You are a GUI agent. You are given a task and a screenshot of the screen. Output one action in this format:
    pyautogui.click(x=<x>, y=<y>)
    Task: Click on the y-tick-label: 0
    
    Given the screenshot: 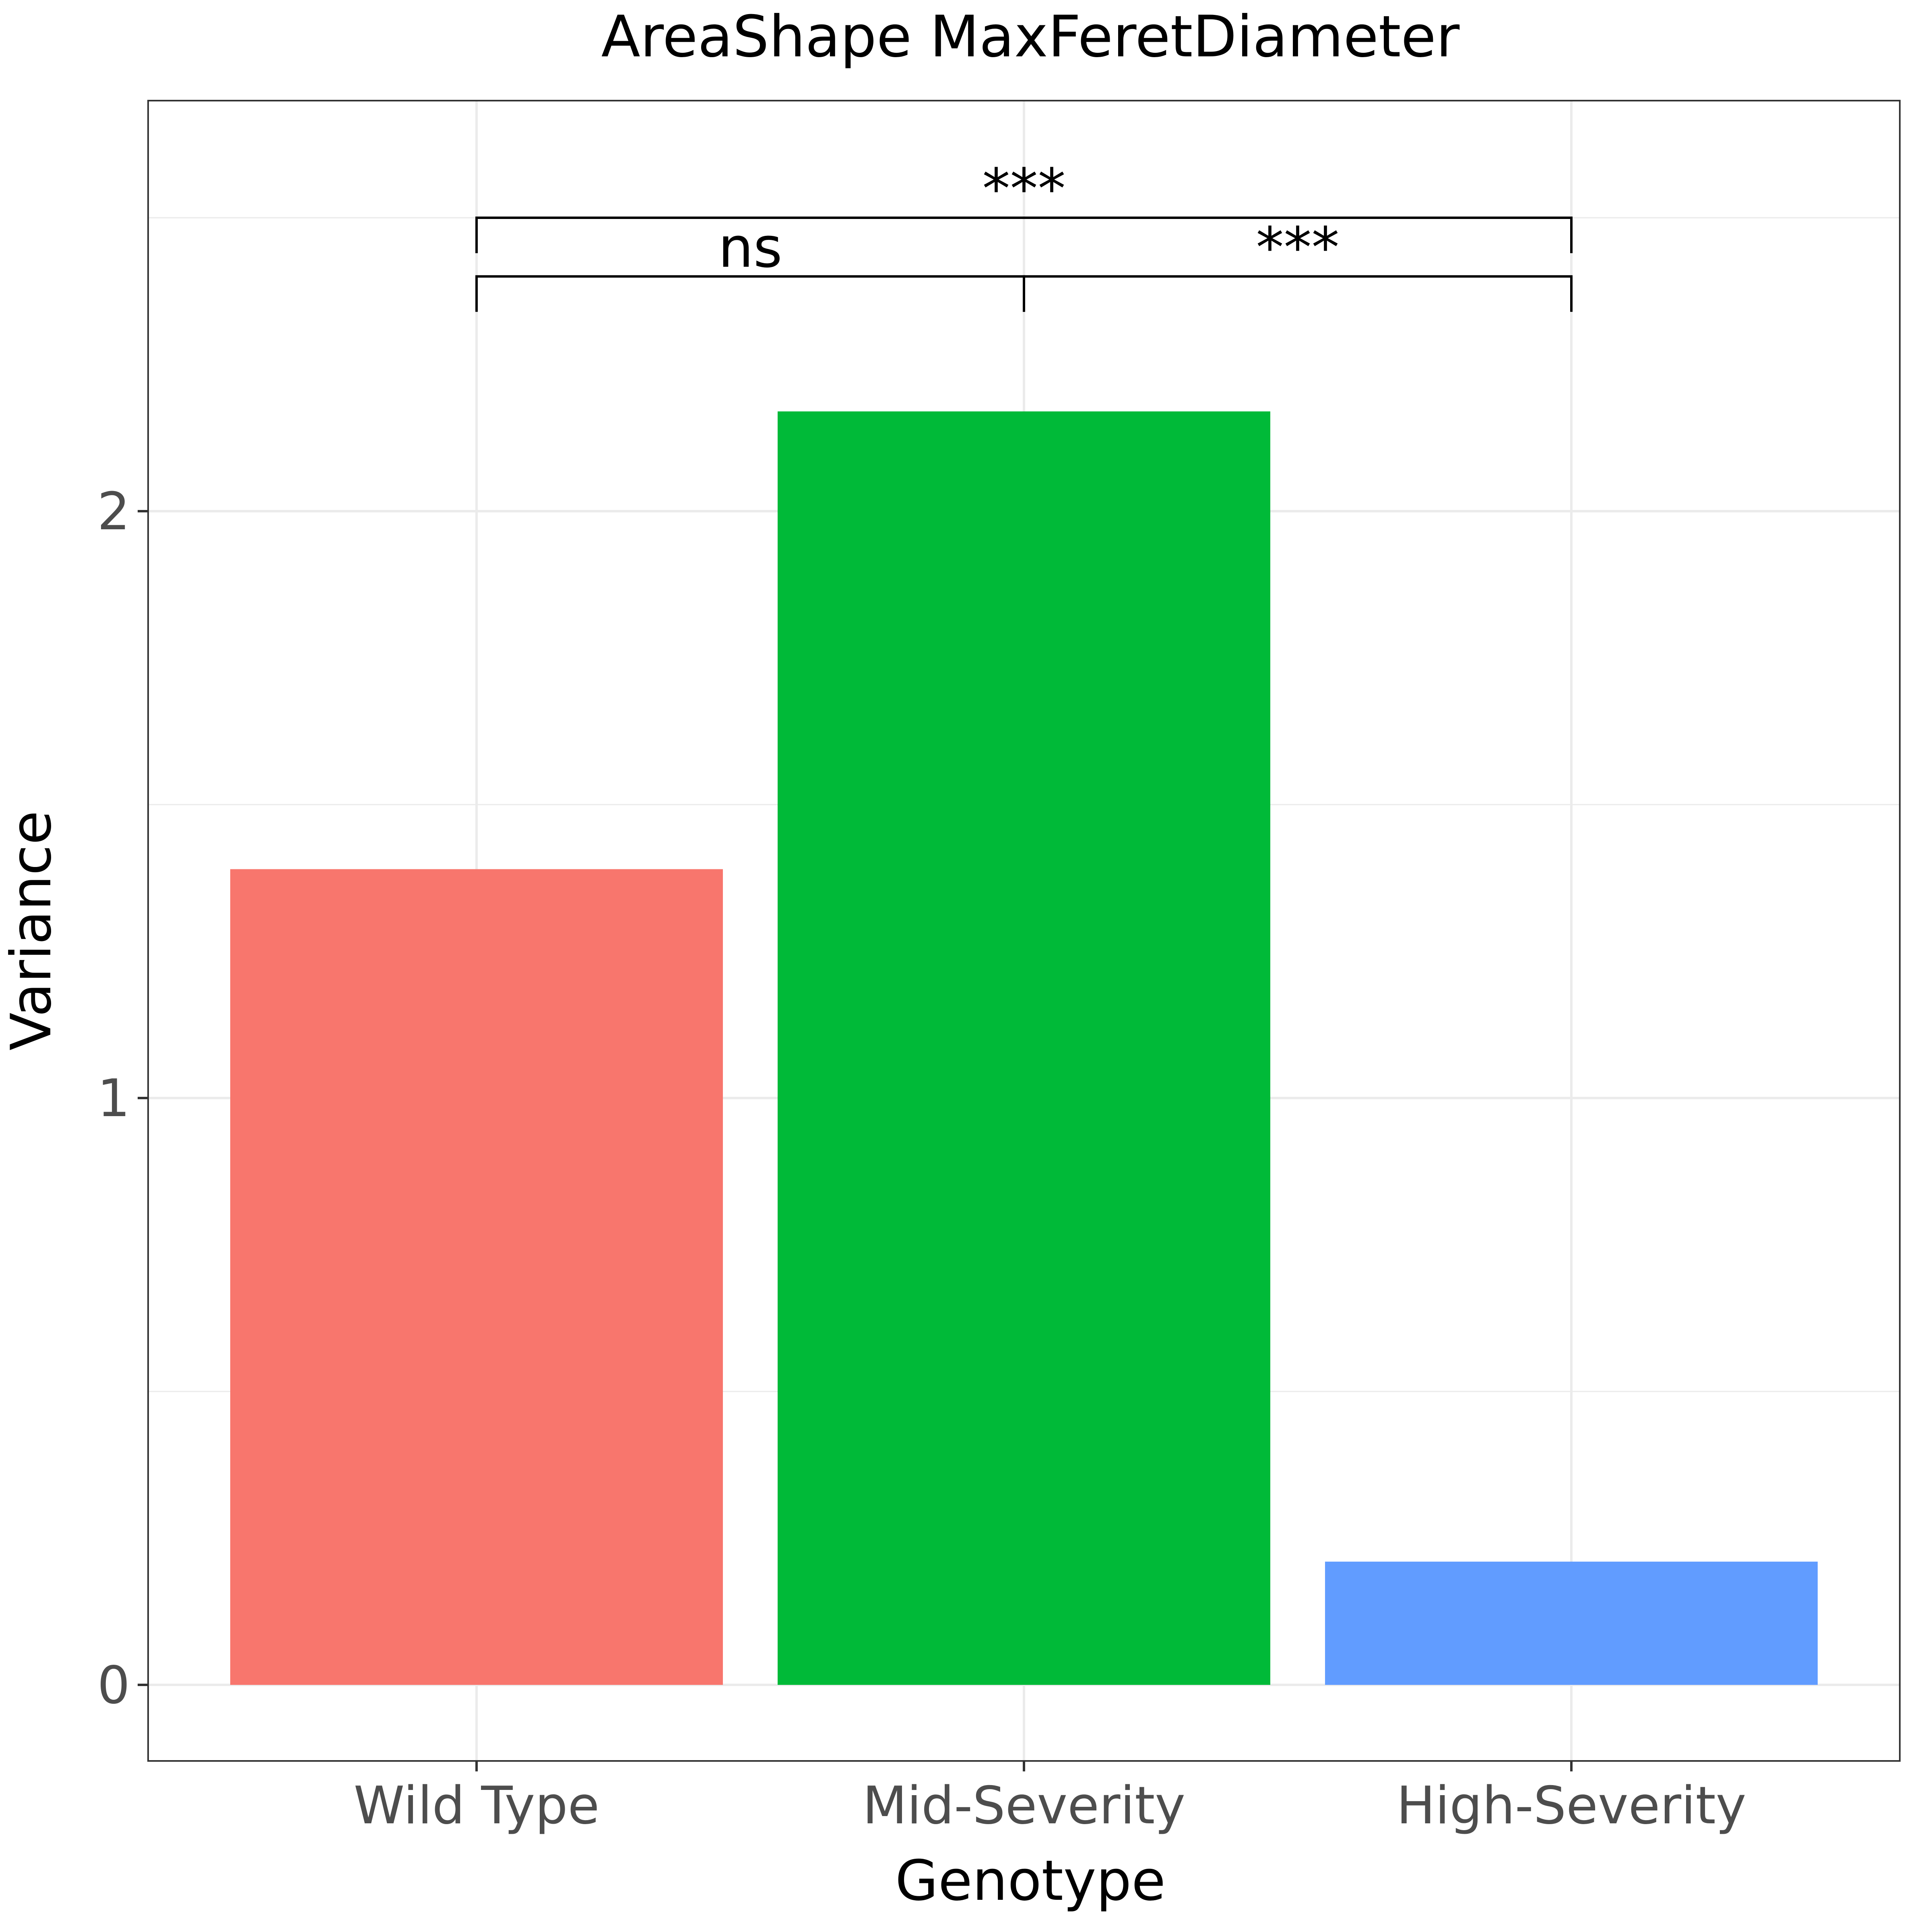 What is the action you would take?
    pyautogui.click(x=113, y=1685)
    